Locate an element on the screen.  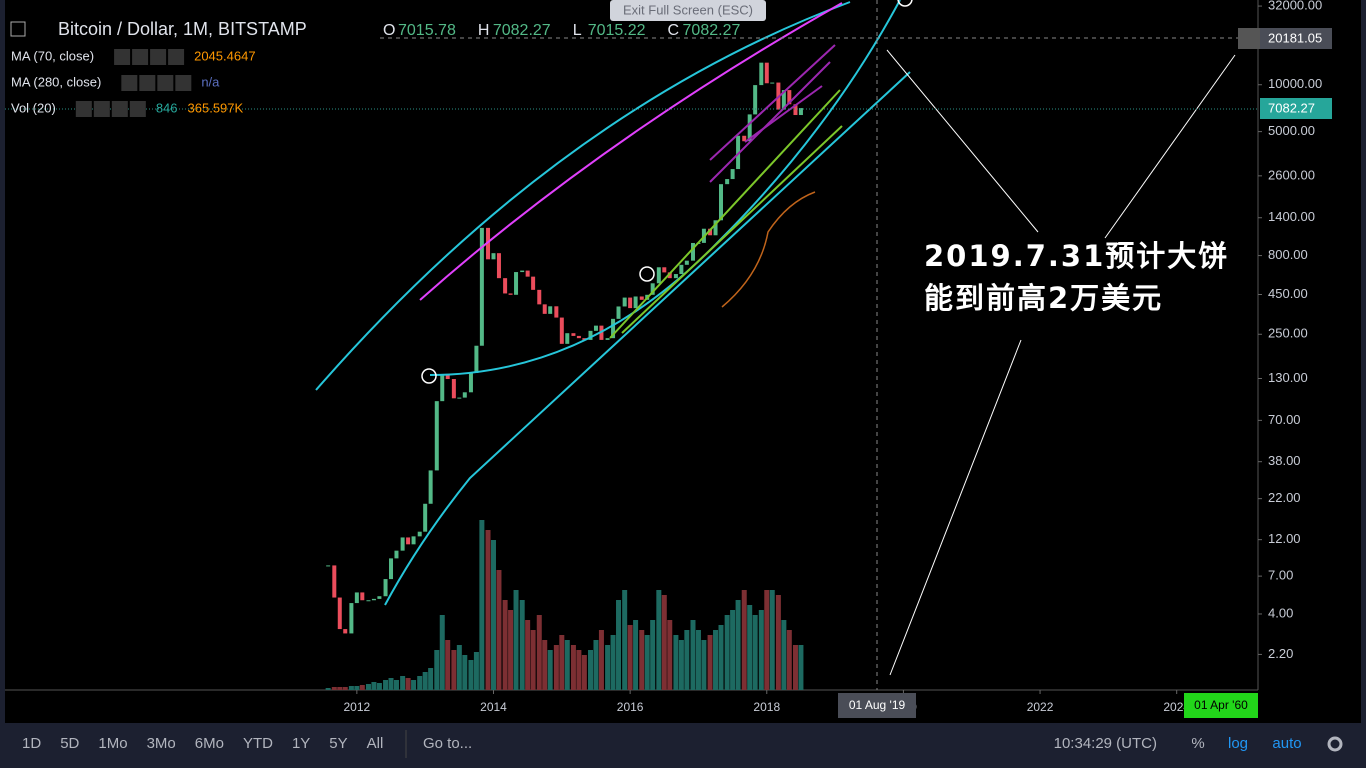
x-tick-label: 2024 is located at coordinates (1176, 707).